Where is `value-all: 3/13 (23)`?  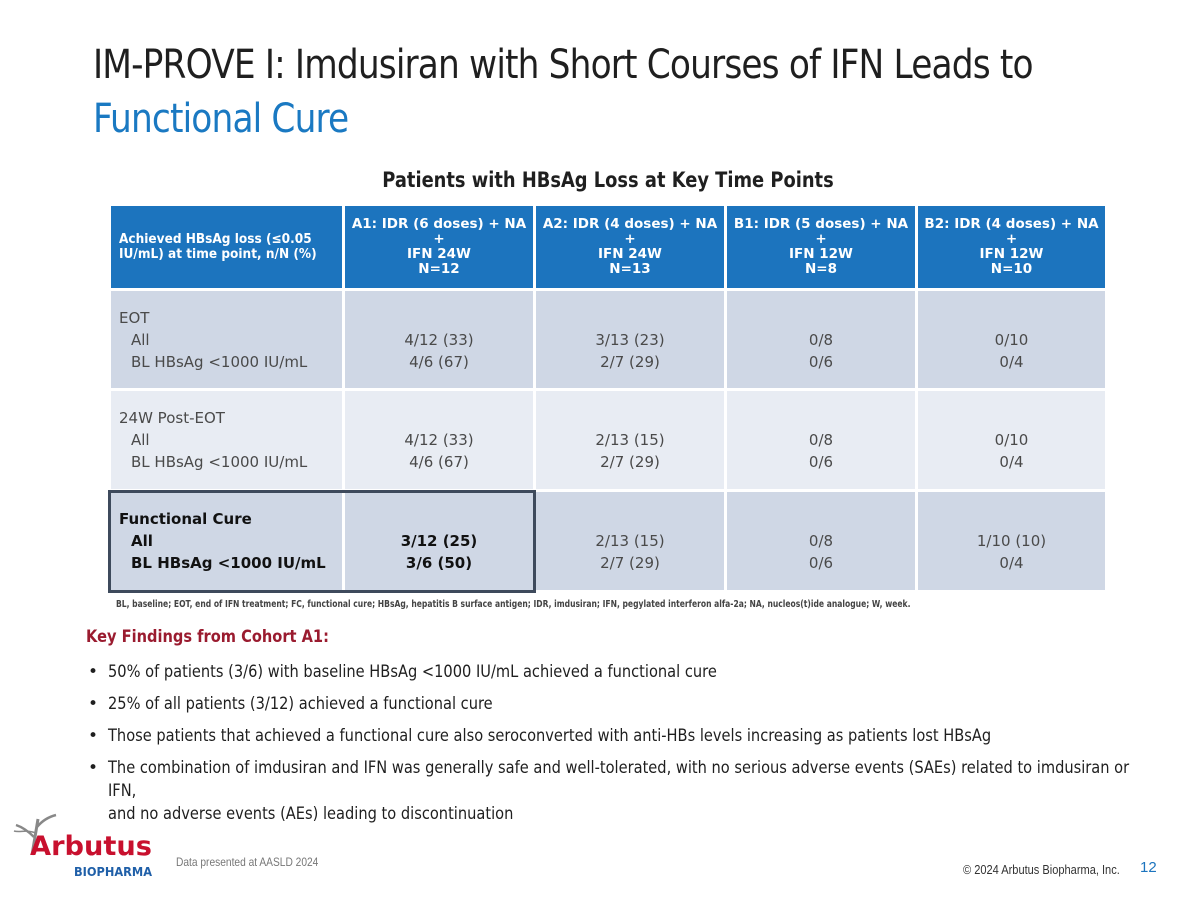 value-all: 3/13 (23) is located at coordinates (630, 339).